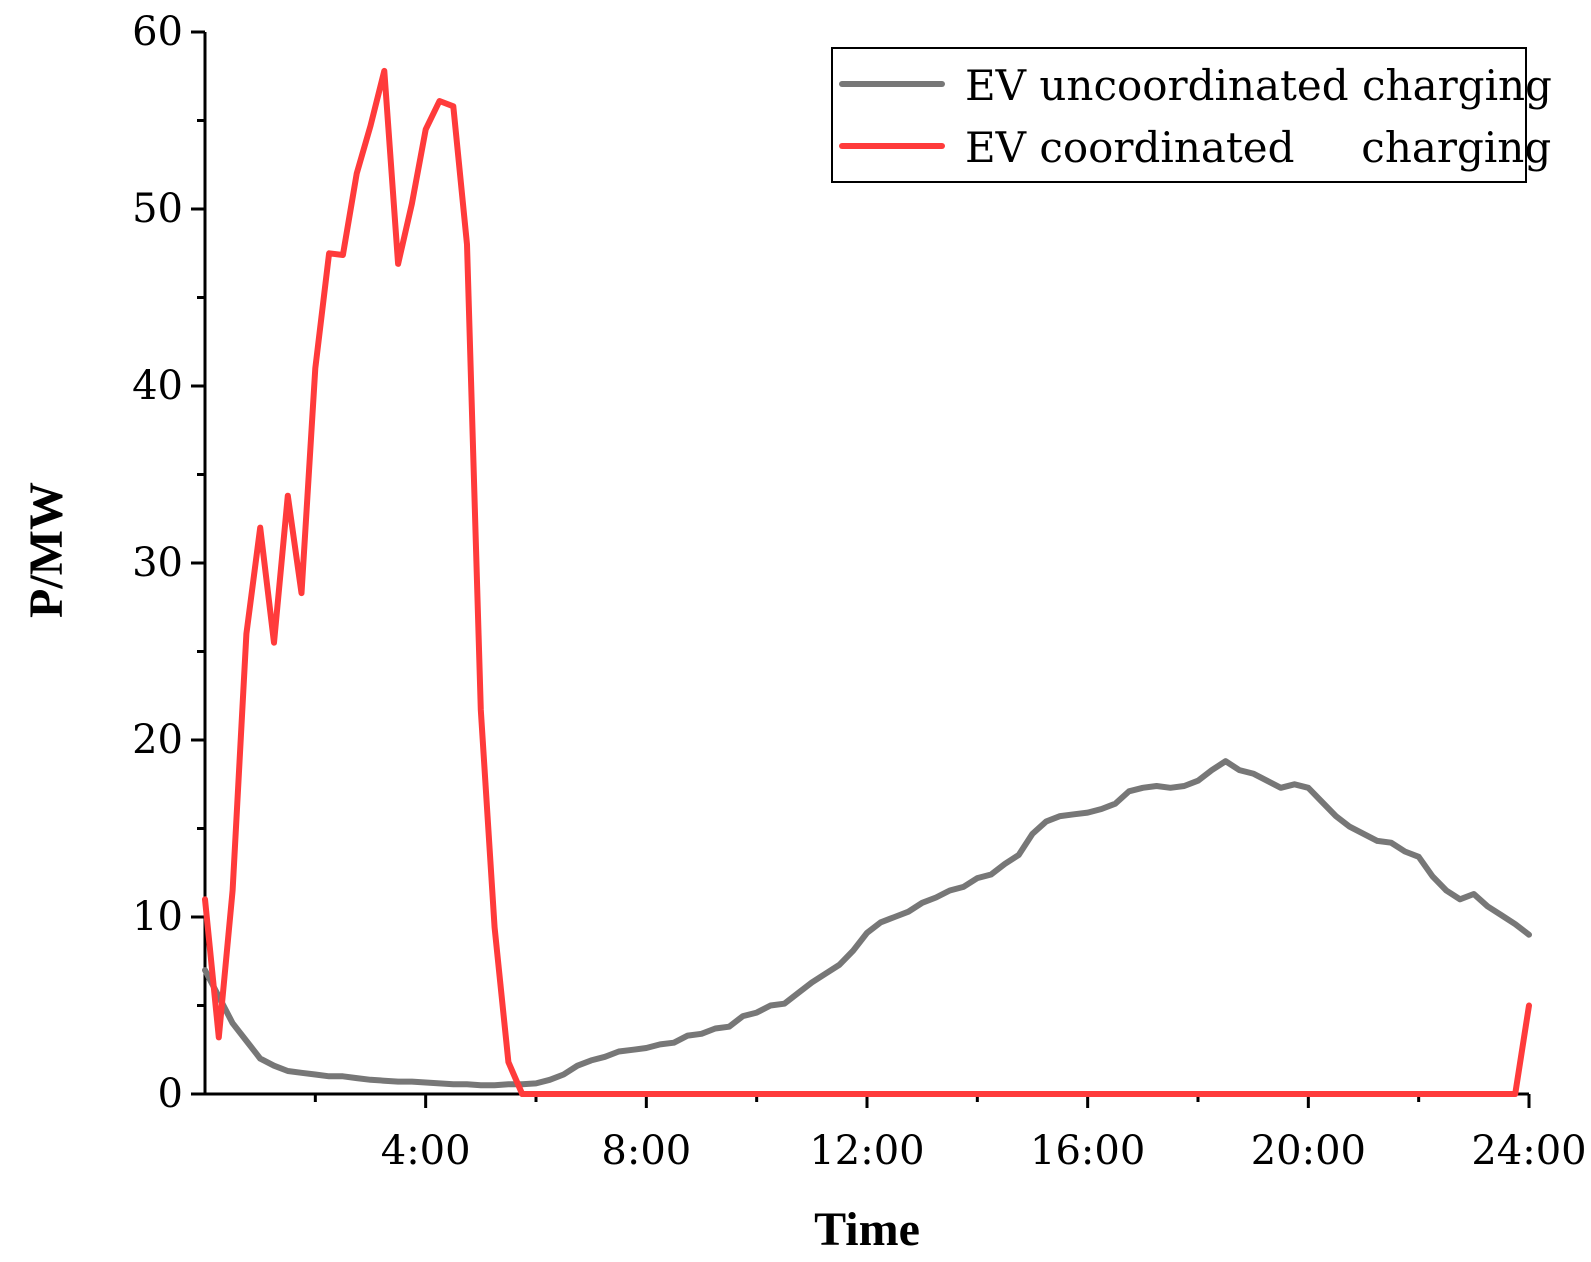 The height and width of the screenshot is (1262, 1591). I want to click on legend-label-coordinated: EV coordinated charging, so click(1258, 147).